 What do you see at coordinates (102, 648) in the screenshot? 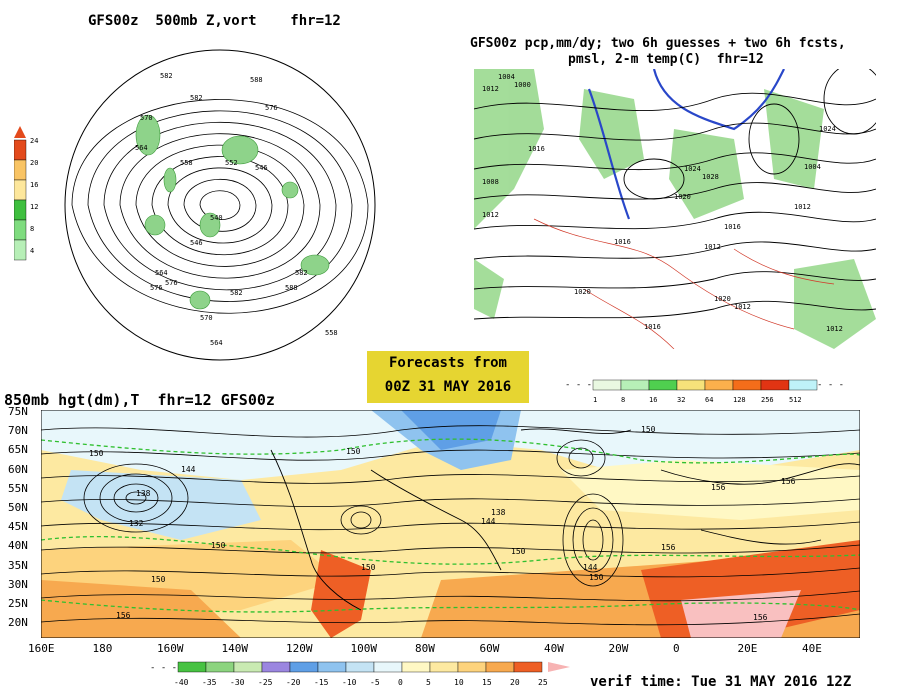
I see `lon-label: 180` at bounding box center [102, 648].